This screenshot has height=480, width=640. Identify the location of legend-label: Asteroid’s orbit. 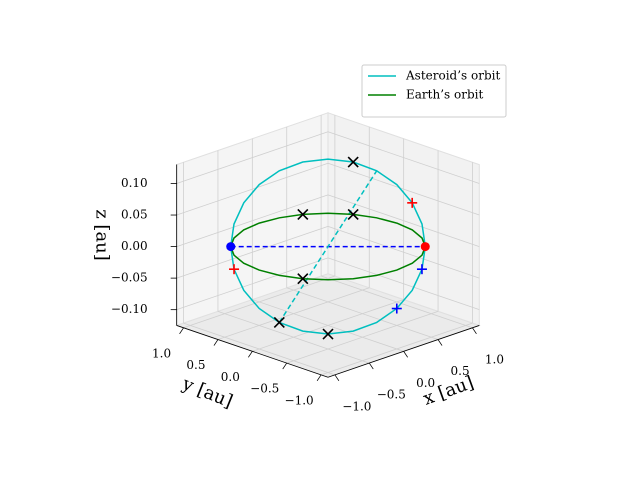
(452, 76).